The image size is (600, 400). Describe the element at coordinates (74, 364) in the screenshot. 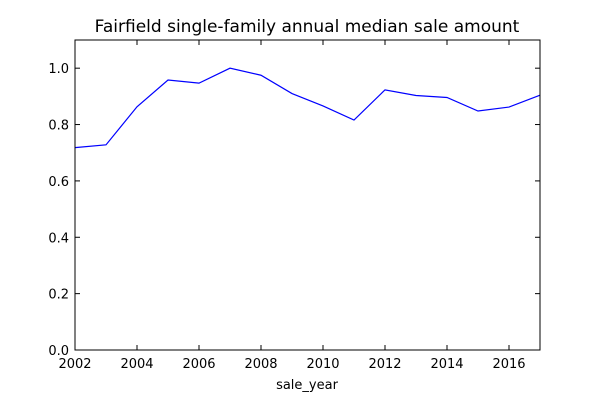

I see `x-tick-label: 2002` at that location.